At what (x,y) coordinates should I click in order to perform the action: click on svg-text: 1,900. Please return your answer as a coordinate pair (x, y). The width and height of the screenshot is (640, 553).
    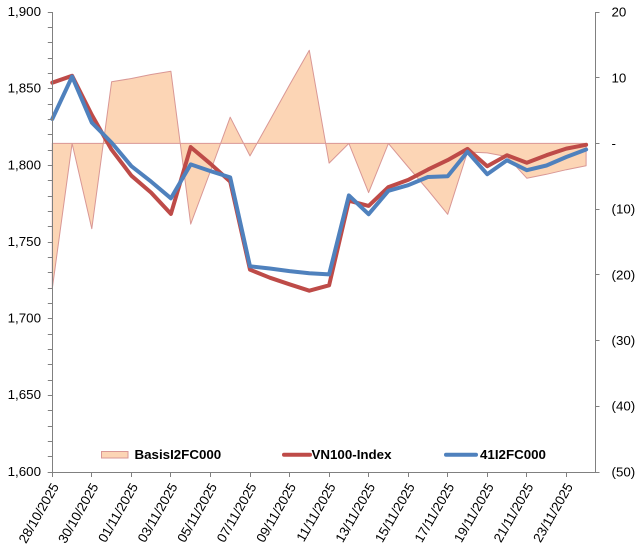
    Looking at the image, I should click on (24, 11).